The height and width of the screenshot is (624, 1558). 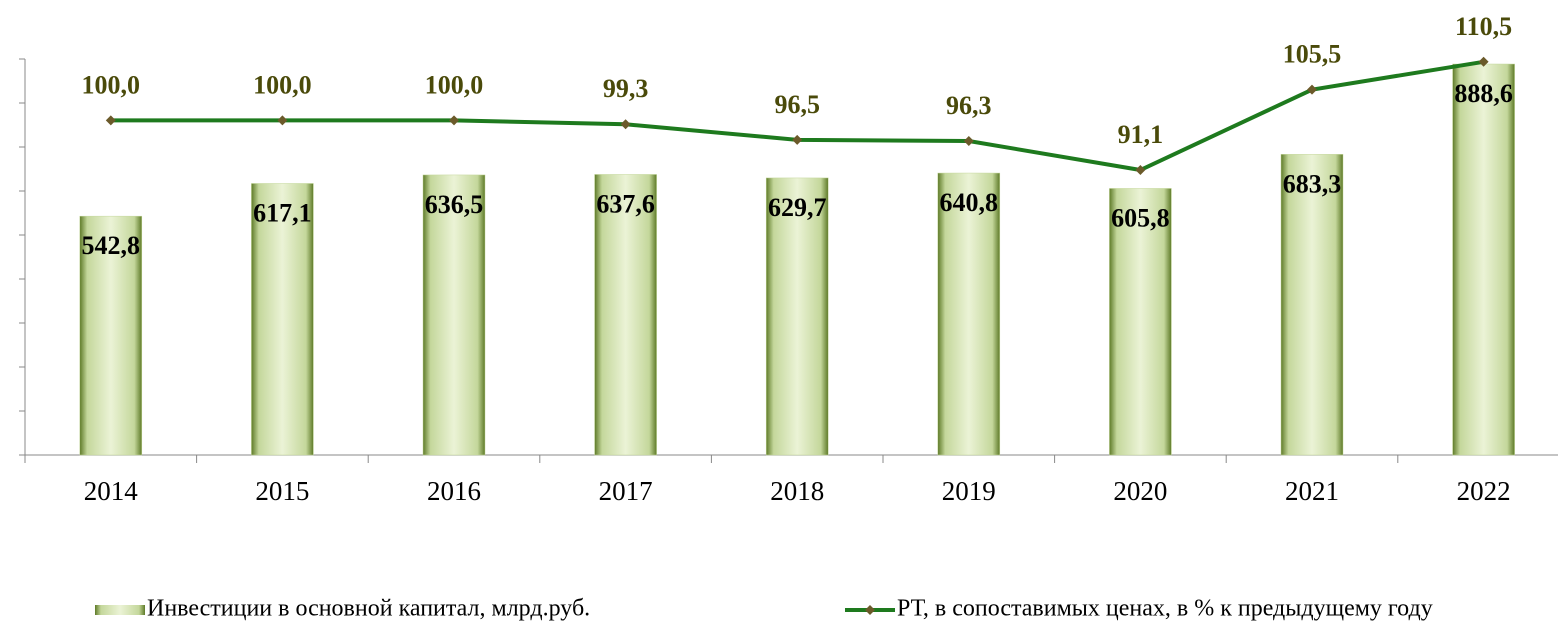 What do you see at coordinates (1483, 26) in the screenshot?
I see `line-value-label: 110,5` at bounding box center [1483, 26].